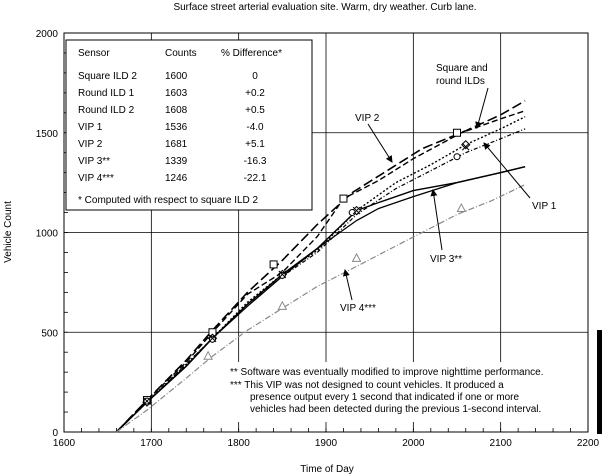 This screenshot has height=476, width=602. I want to click on x-tick-label: 2000, so click(413, 443).